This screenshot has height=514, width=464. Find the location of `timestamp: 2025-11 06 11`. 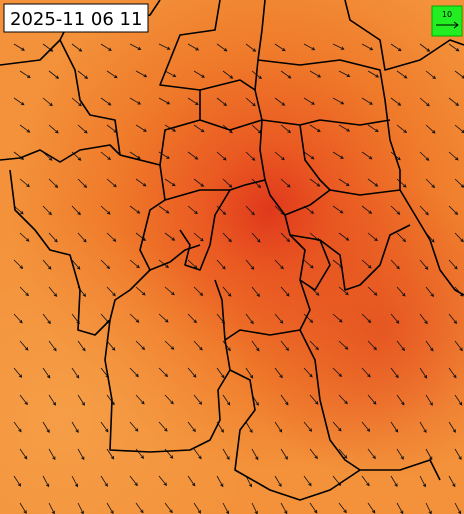

timestamp: 2025-11 06 11 is located at coordinates (76, 19).